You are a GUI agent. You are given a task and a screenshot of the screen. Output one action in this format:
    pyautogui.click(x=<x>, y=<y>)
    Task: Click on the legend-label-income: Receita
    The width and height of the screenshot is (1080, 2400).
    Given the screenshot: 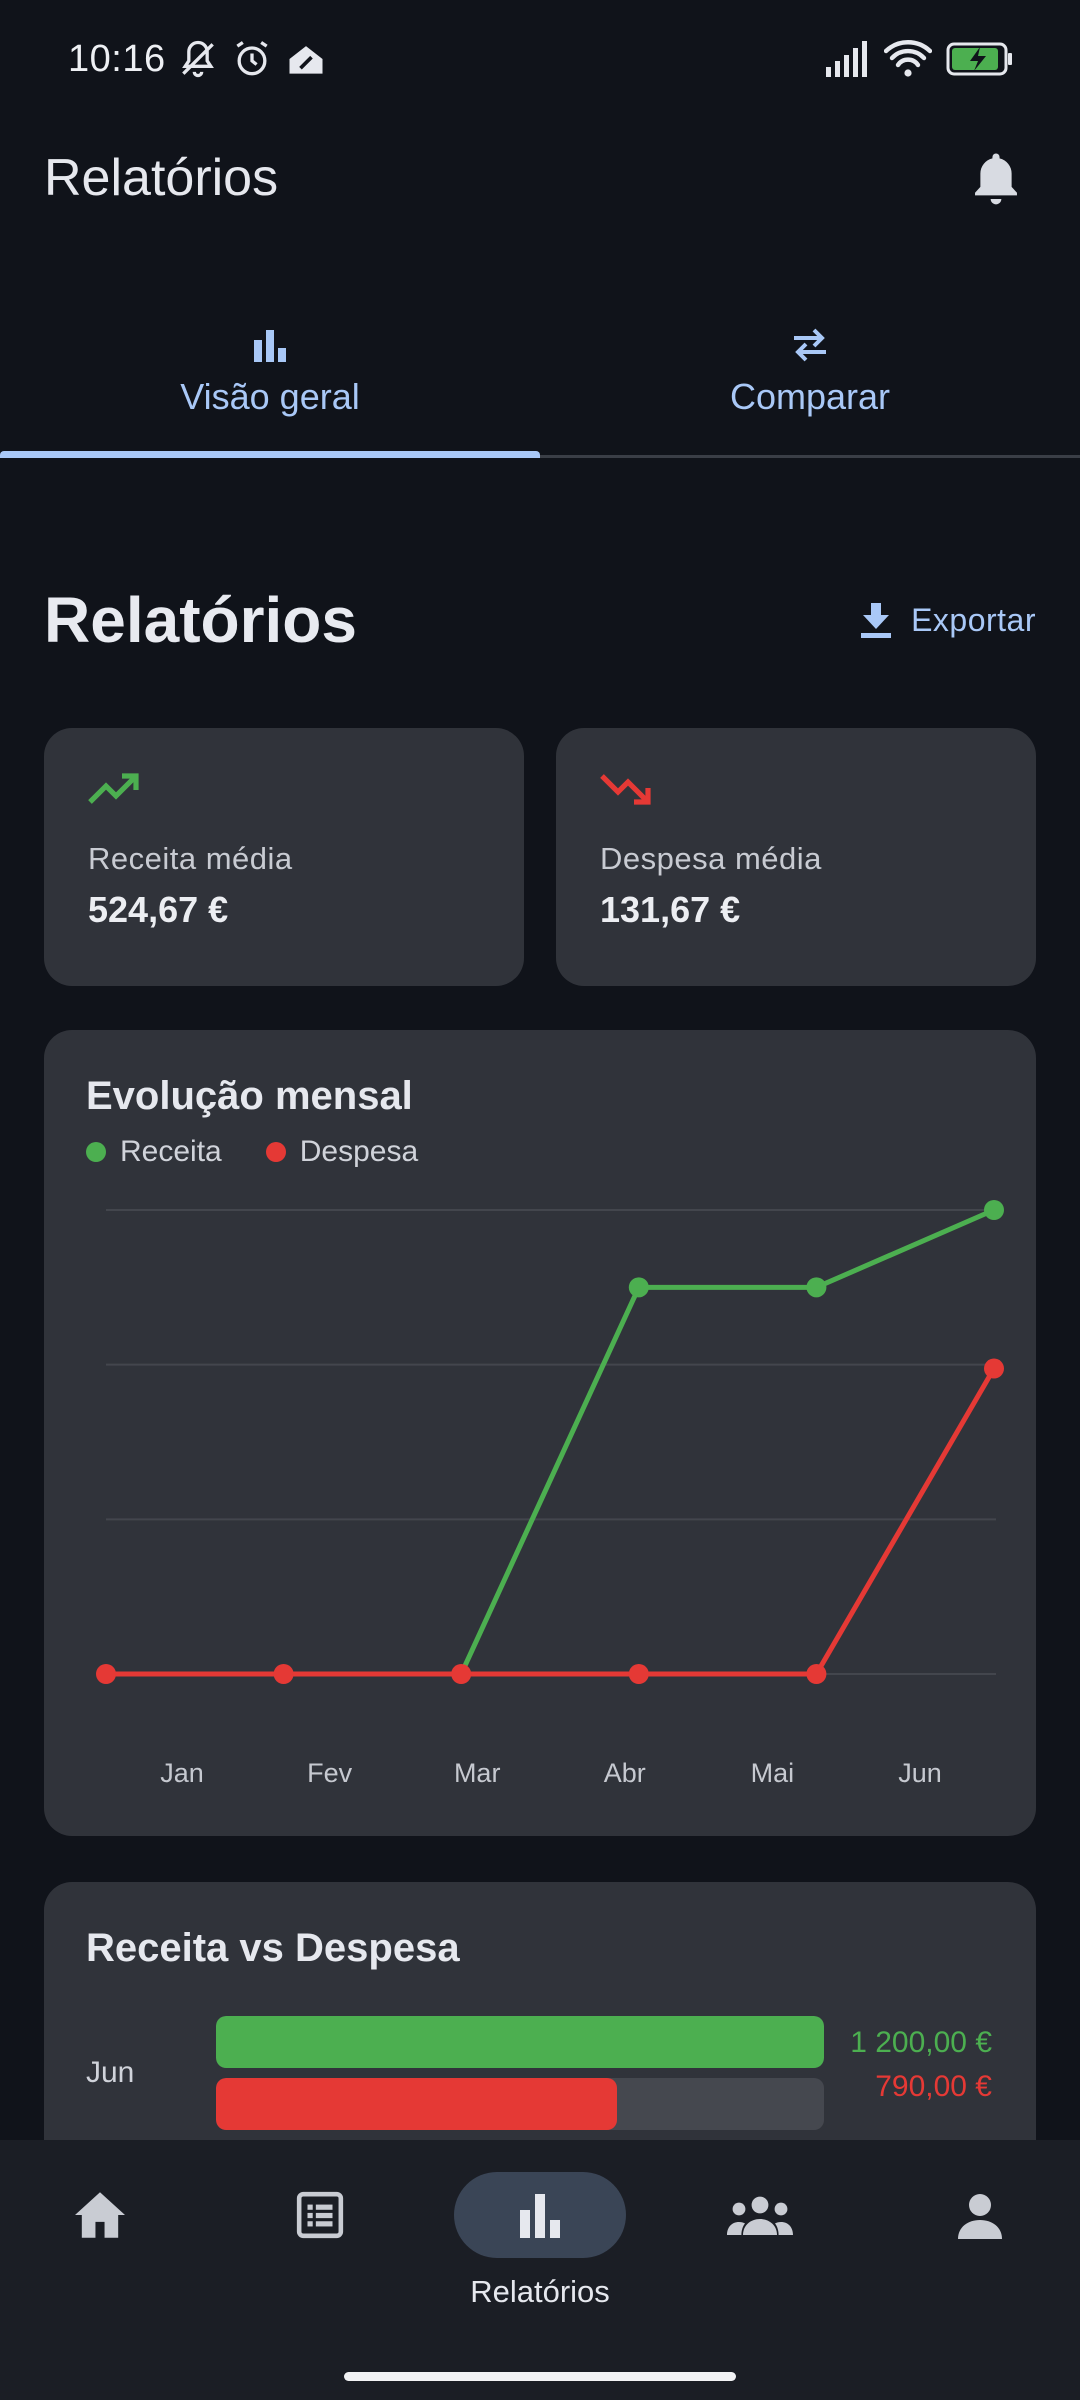 What is the action you would take?
    pyautogui.click(x=171, y=1151)
    